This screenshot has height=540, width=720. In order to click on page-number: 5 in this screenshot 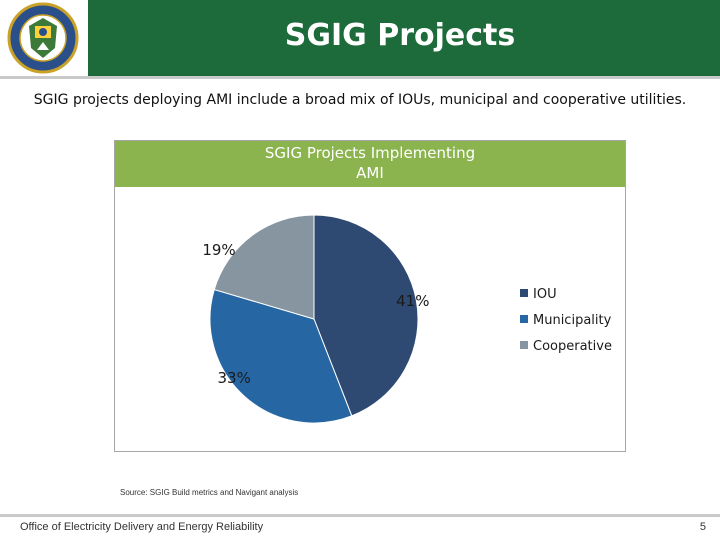, I will do `click(702, 527)`.